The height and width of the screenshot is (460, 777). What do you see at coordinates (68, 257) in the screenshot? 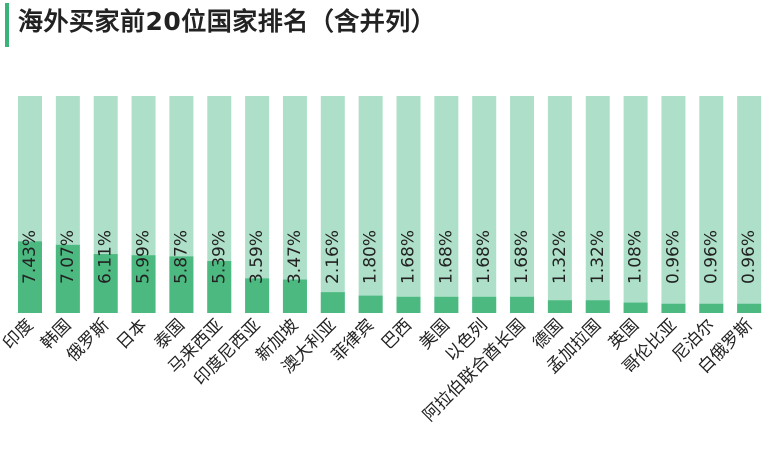
I see `bar-value-label: 7.07%` at bounding box center [68, 257].